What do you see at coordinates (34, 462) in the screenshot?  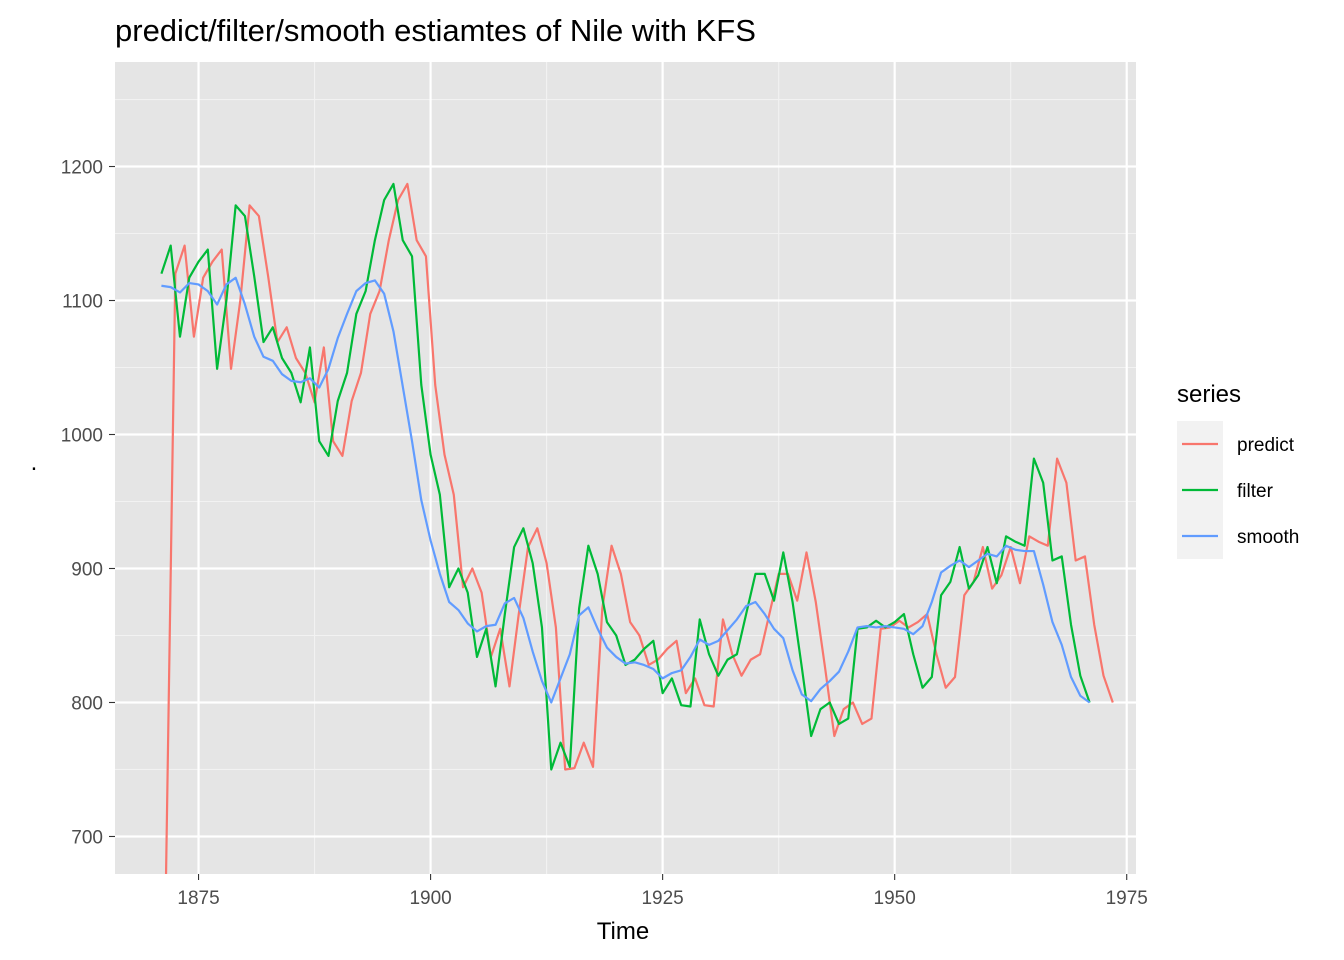 I see `y-axis-title: .` at bounding box center [34, 462].